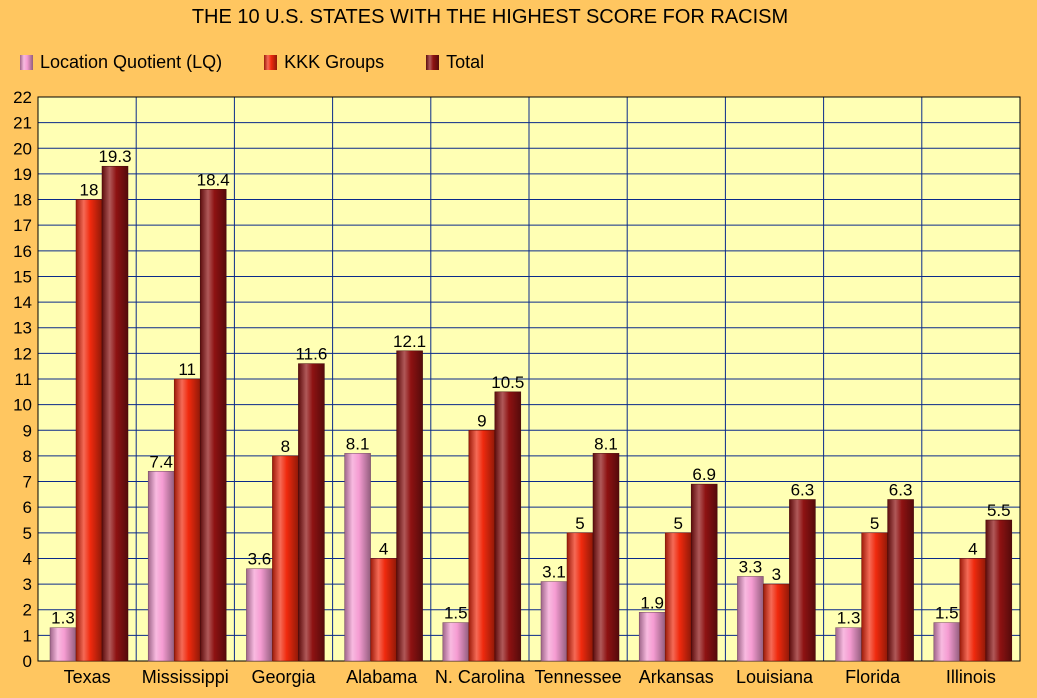  What do you see at coordinates (311, 354) in the screenshot?
I see `data-label: 11.6` at bounding box center [311, 354].